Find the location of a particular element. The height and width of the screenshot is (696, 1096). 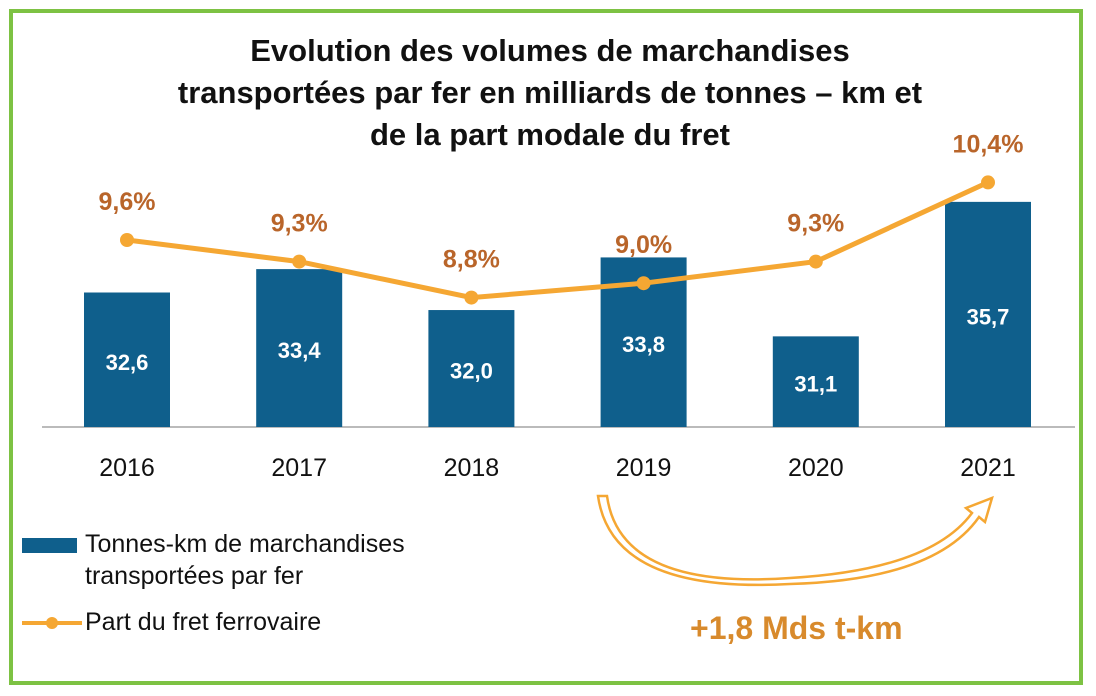

bar-2020 is located at coordinates (815, 381).